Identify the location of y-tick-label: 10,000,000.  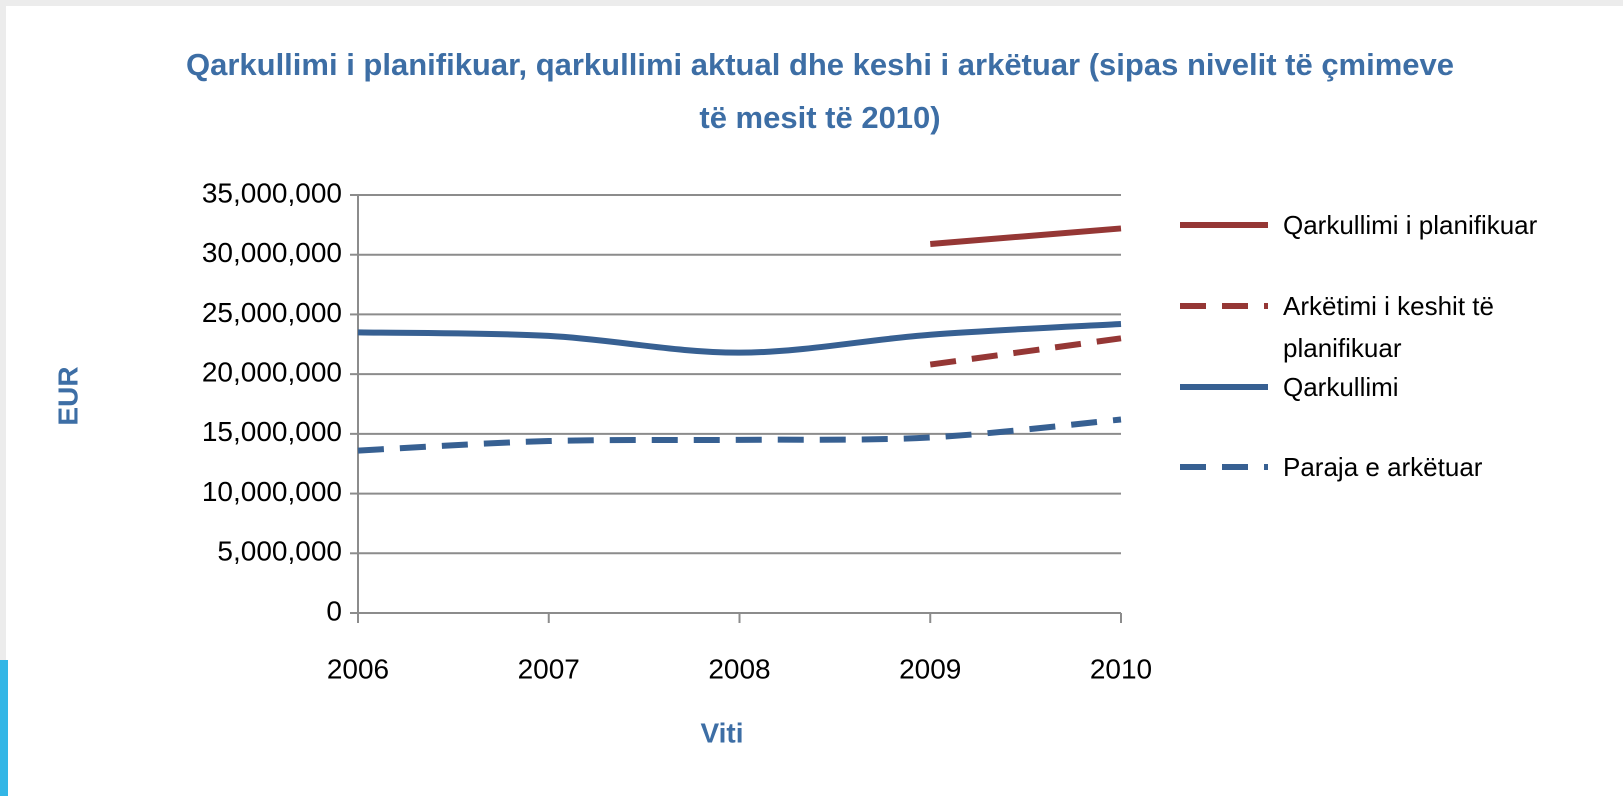
(272, 491).